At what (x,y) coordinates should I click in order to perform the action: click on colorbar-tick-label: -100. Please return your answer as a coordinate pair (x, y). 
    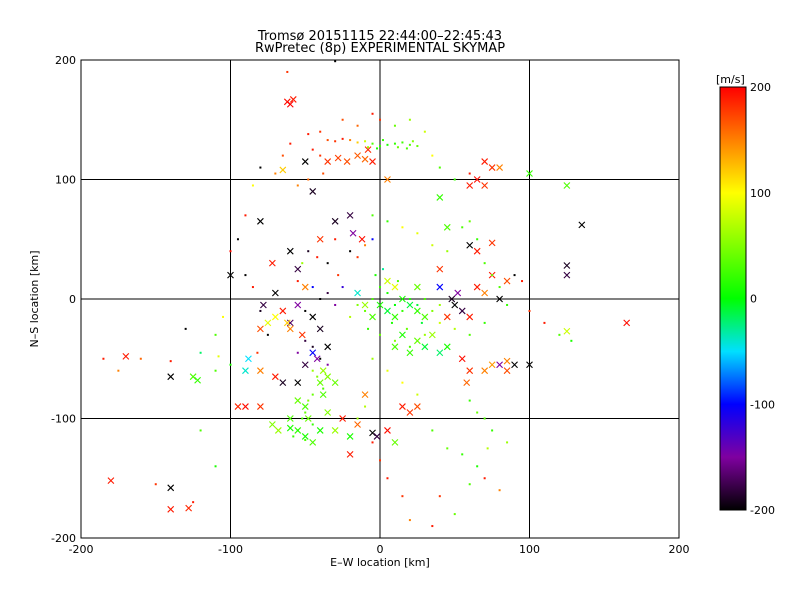
    Looking at the image, I should click on (762, 404).